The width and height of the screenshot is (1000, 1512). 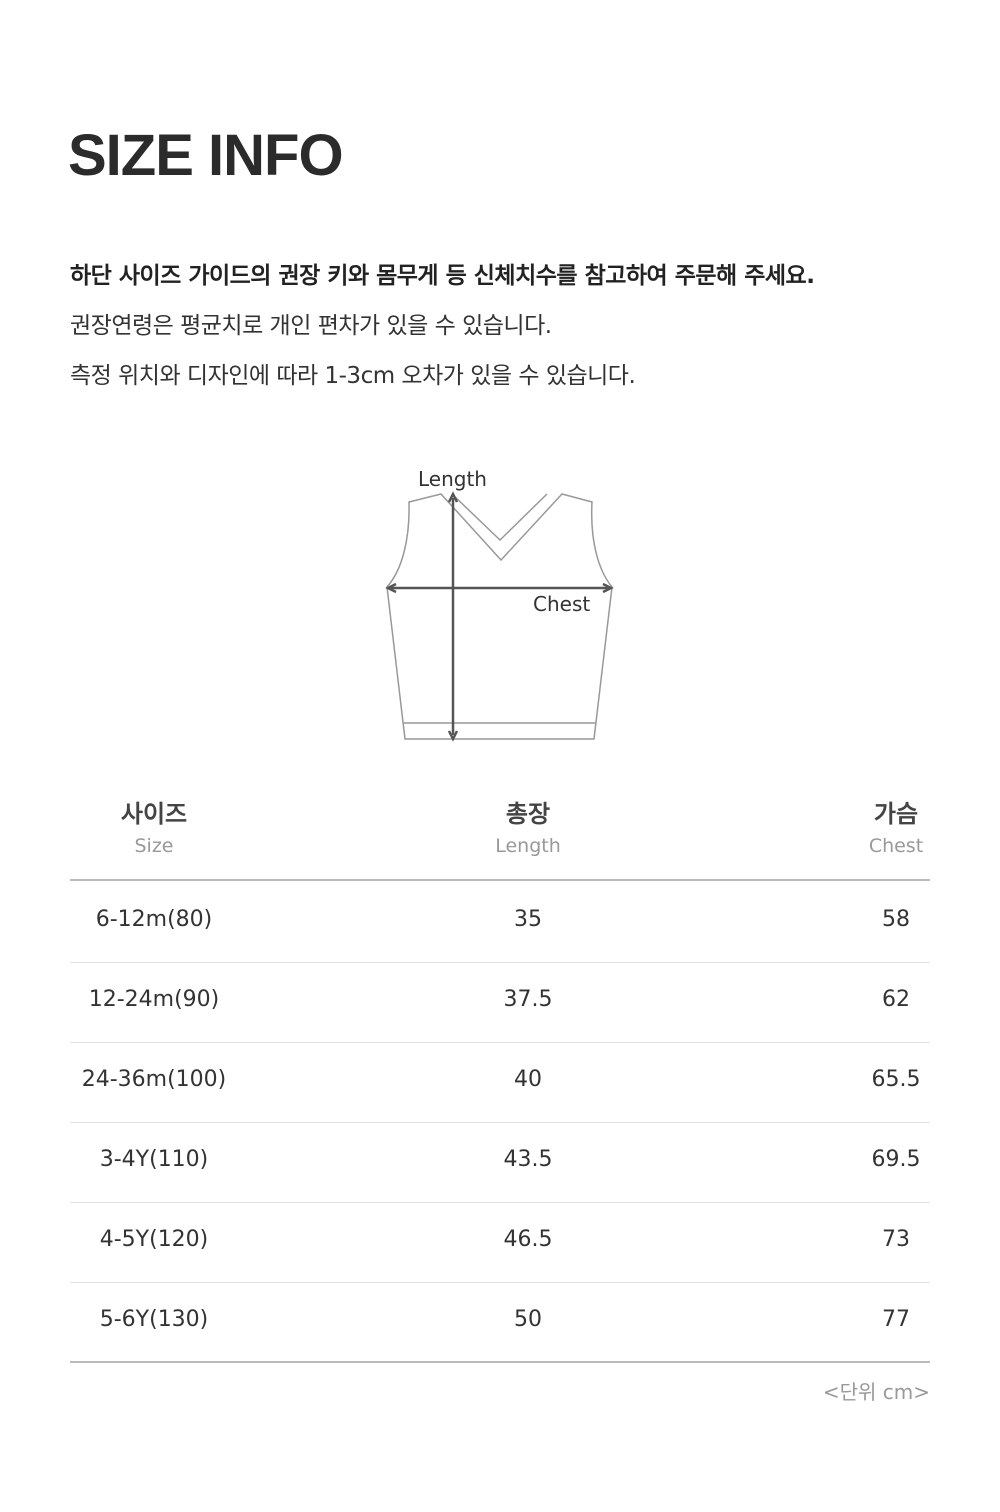 What do you see at coordinates (391, 588) in the screenshot?
I see `chest-arrow-head-left` at bounding box center [391, 588].